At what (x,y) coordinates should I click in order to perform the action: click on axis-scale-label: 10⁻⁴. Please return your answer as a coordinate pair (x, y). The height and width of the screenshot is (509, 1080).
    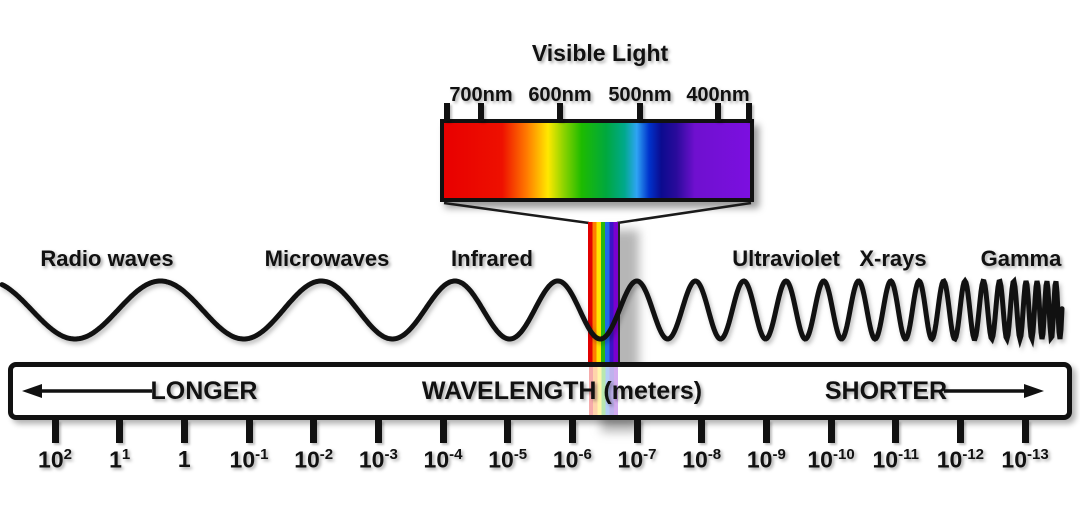
    Looking at the image, I should click on (443, 459).